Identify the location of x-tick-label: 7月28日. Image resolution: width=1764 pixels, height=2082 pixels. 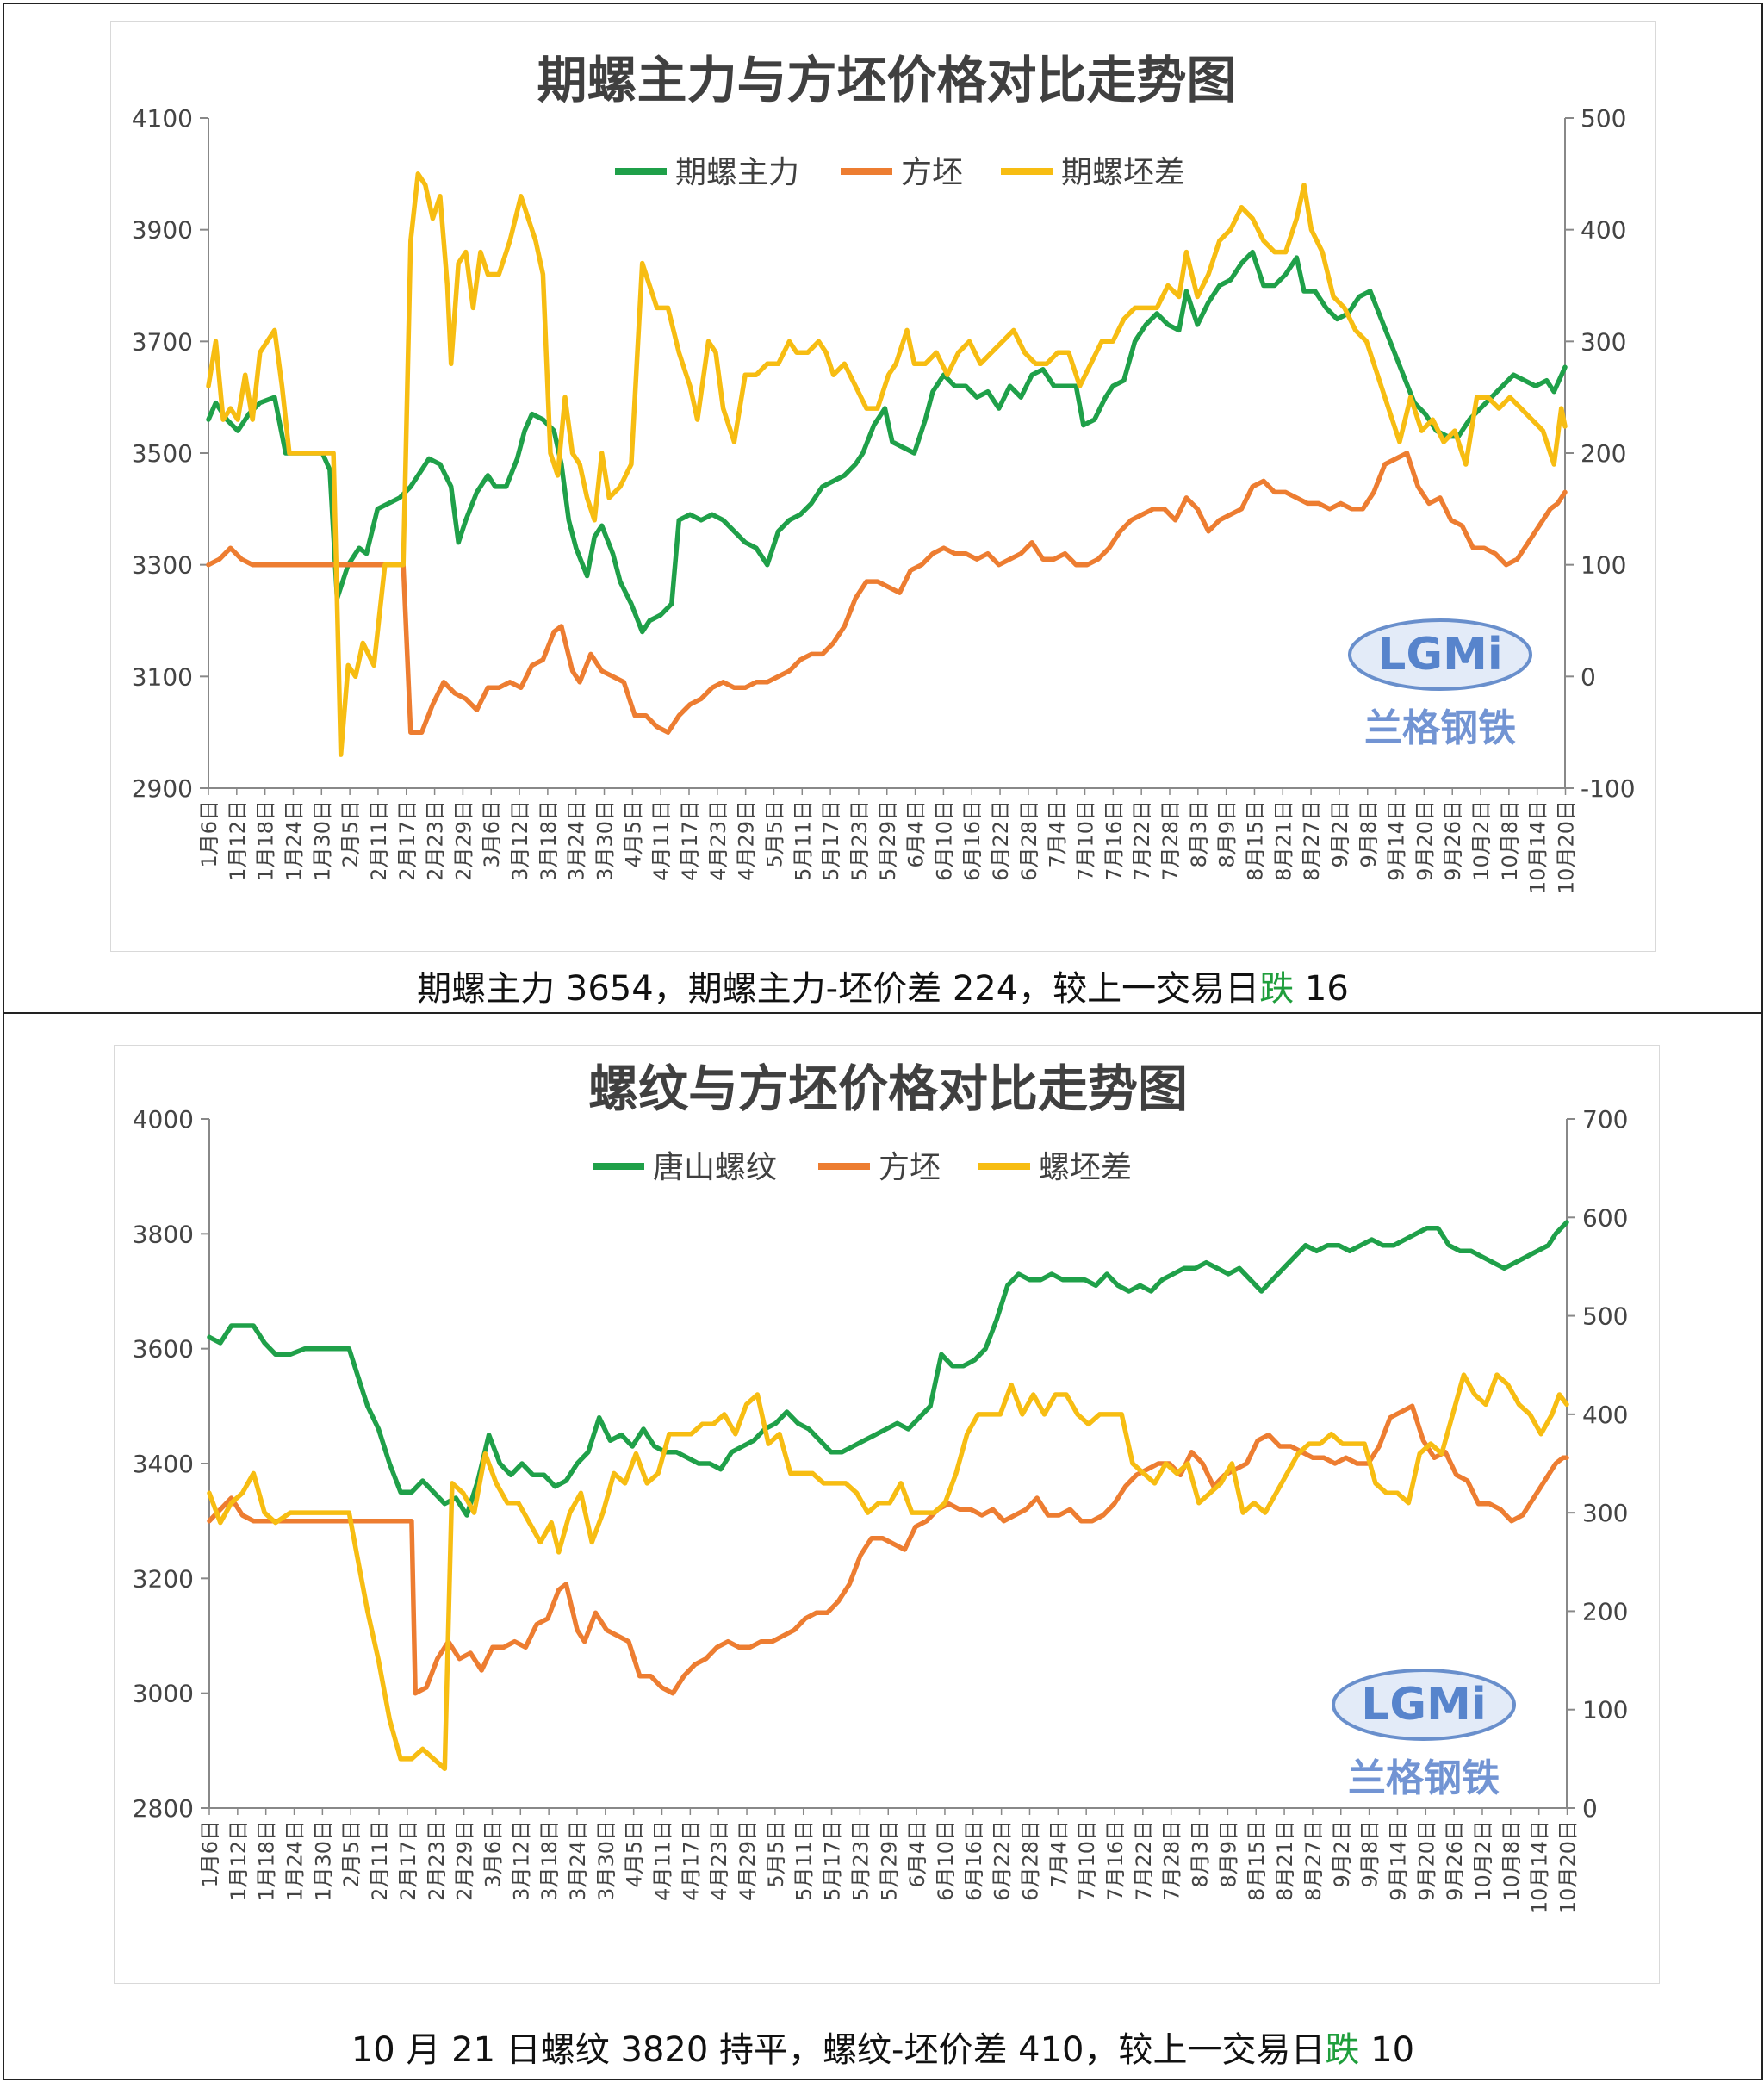
(1170, 840).